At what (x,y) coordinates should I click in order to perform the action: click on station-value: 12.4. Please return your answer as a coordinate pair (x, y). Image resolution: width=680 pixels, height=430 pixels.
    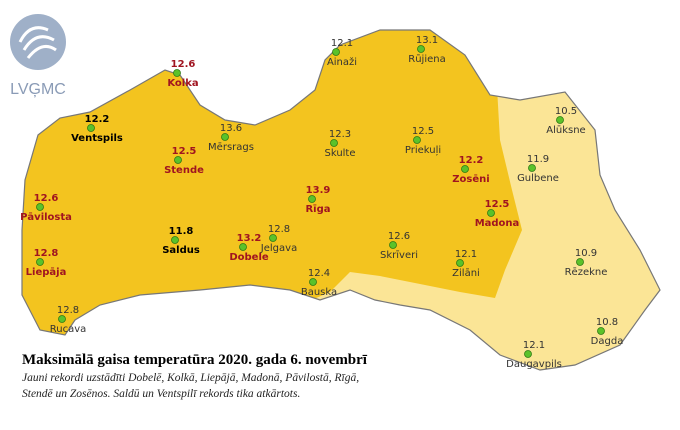
    Looking at the image, I should click on (319, 273).